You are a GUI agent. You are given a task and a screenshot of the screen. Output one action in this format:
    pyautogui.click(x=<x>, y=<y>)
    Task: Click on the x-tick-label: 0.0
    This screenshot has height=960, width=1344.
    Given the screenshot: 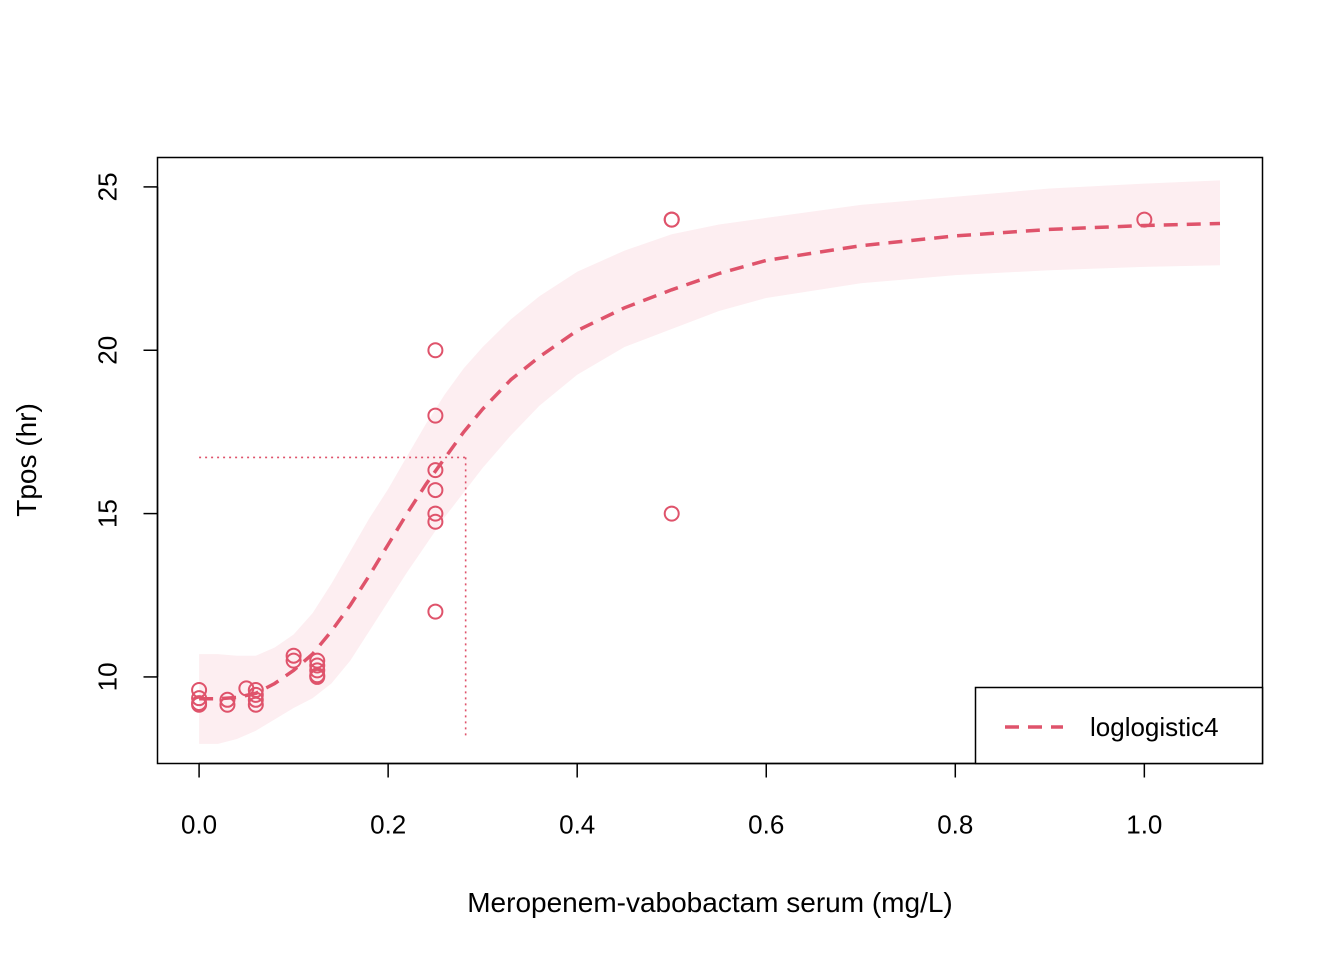 What is the action you would take?
    pyautogui.click(x=199, y=825)
    